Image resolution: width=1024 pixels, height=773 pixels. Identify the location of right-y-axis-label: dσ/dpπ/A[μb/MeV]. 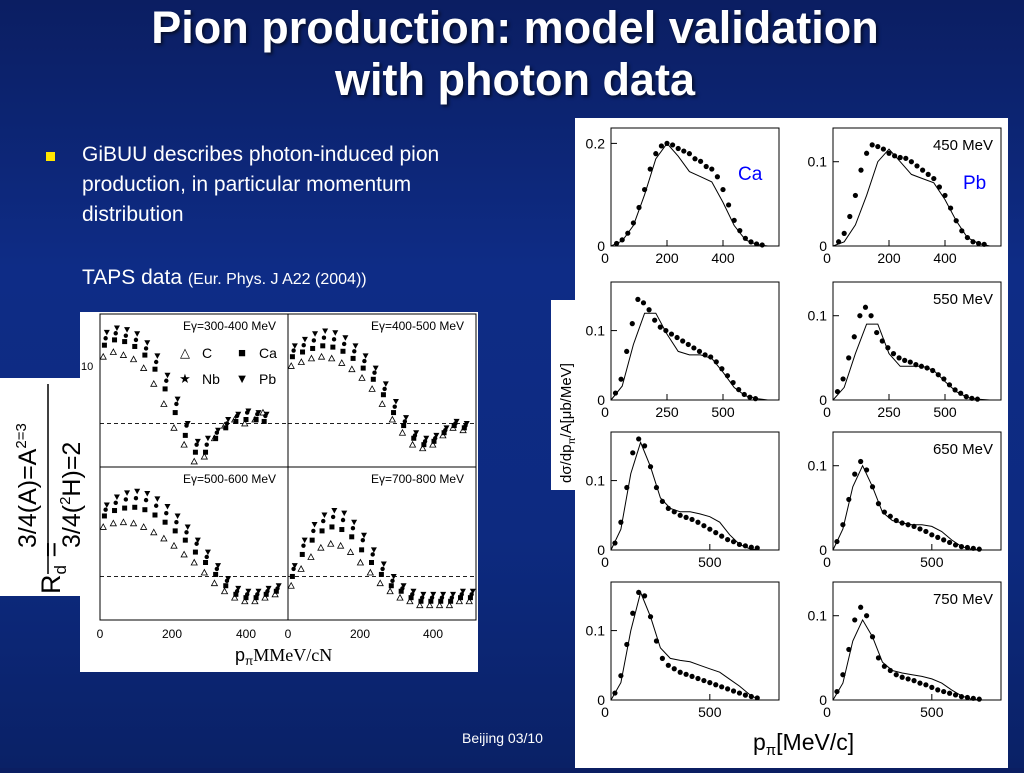
(568, 423).